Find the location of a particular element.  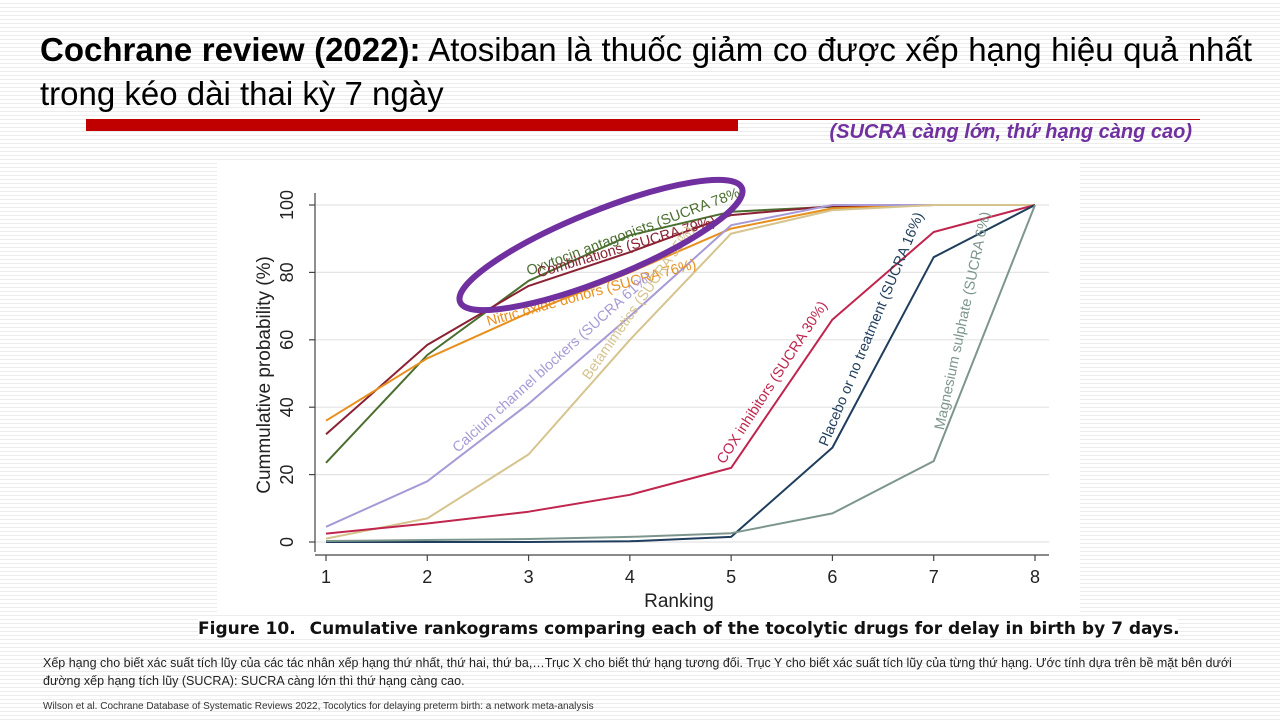

x-tick-label: 7 is located at coordinates (934, 577).